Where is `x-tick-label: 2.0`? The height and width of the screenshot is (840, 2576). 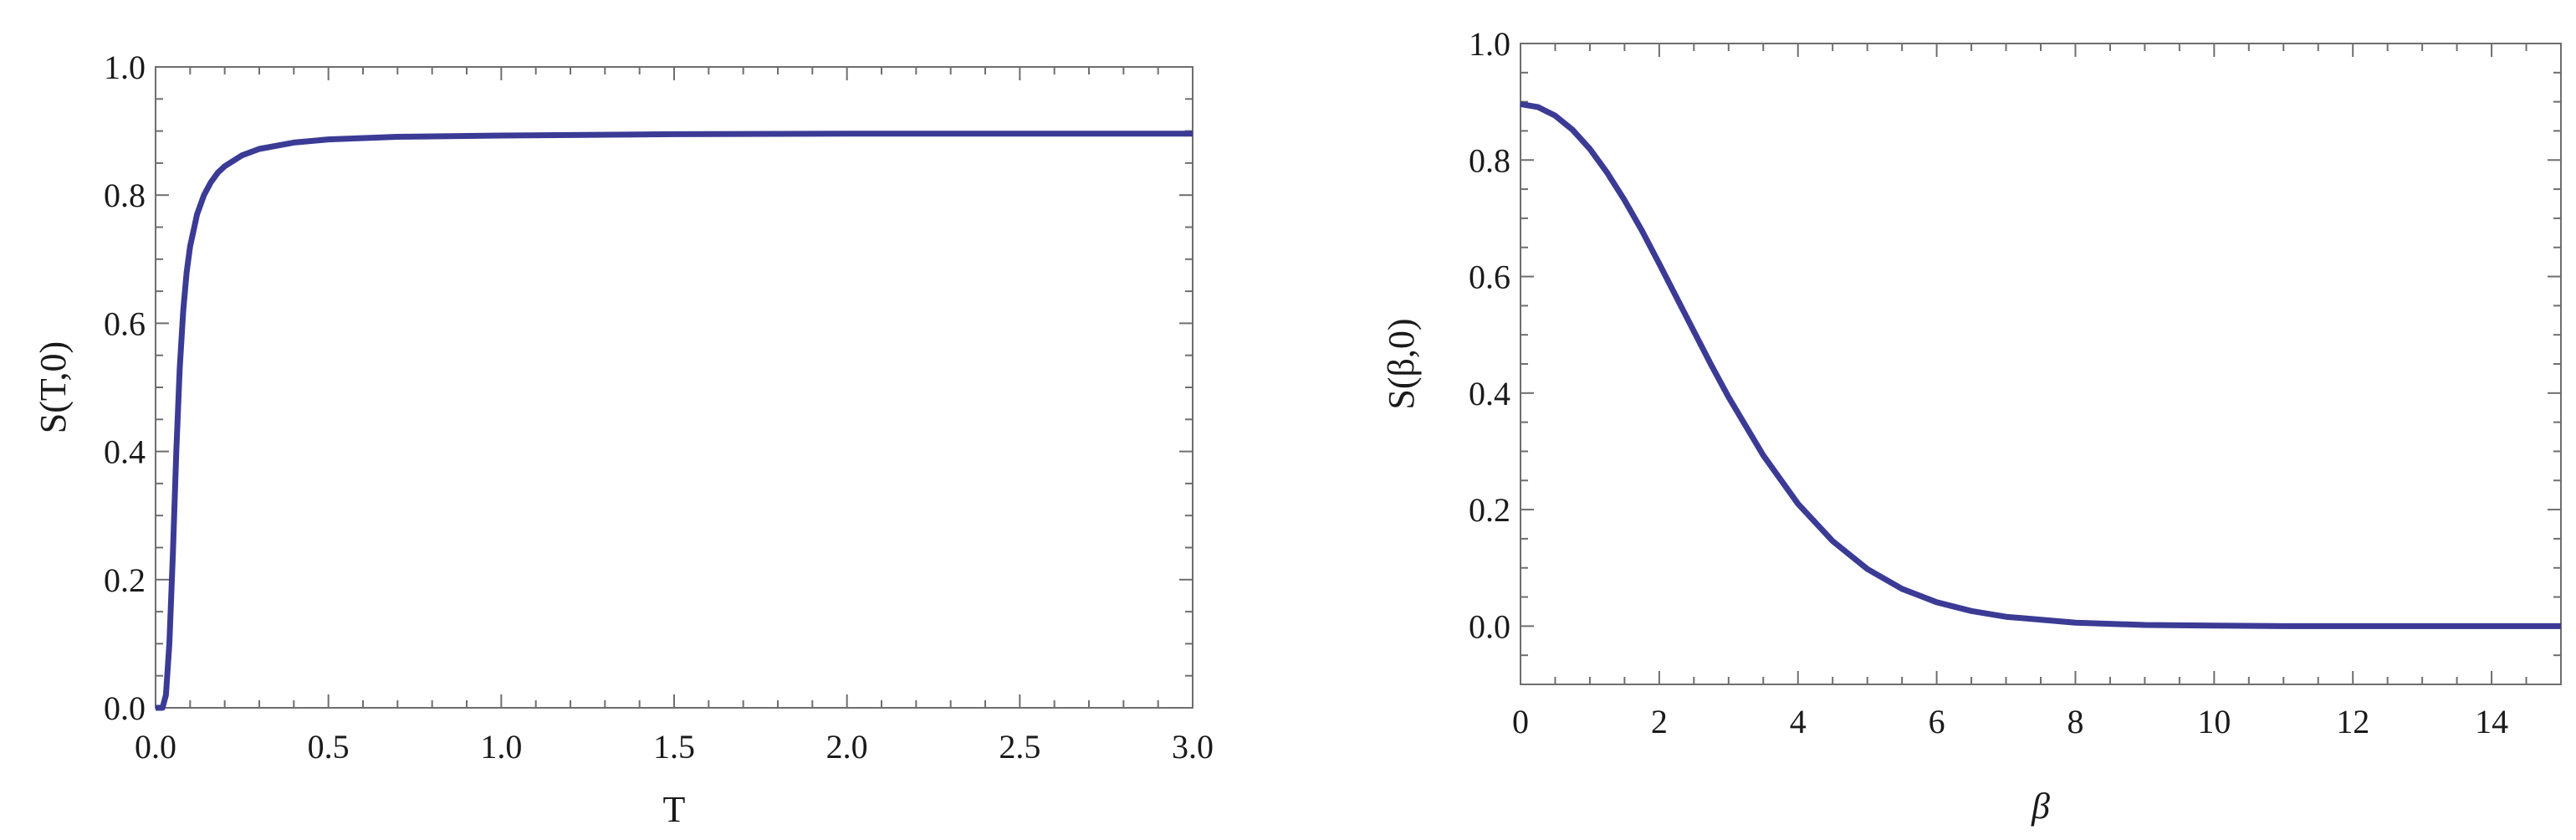 x-tick-label: 2.0 is located at coordinates (847, 747).